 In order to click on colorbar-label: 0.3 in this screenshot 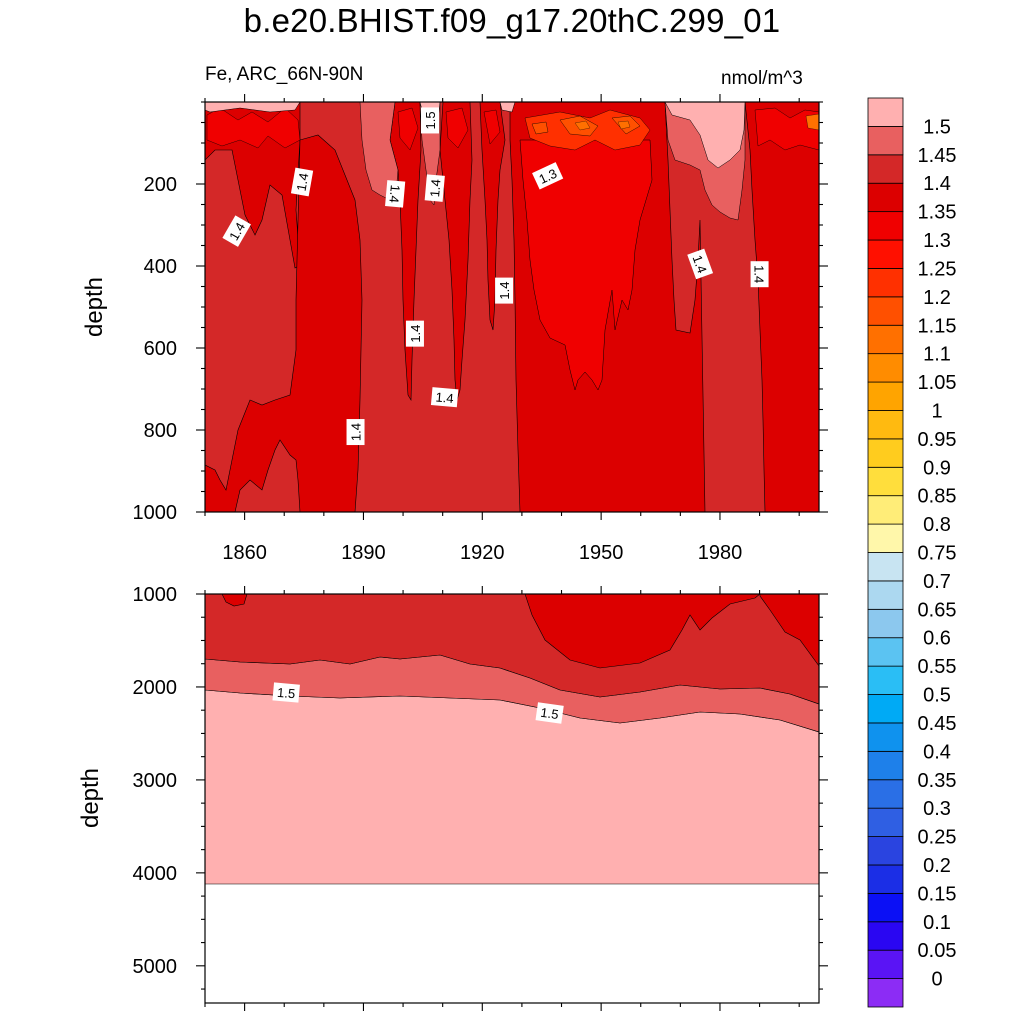, I will do `click(937, 809)`.